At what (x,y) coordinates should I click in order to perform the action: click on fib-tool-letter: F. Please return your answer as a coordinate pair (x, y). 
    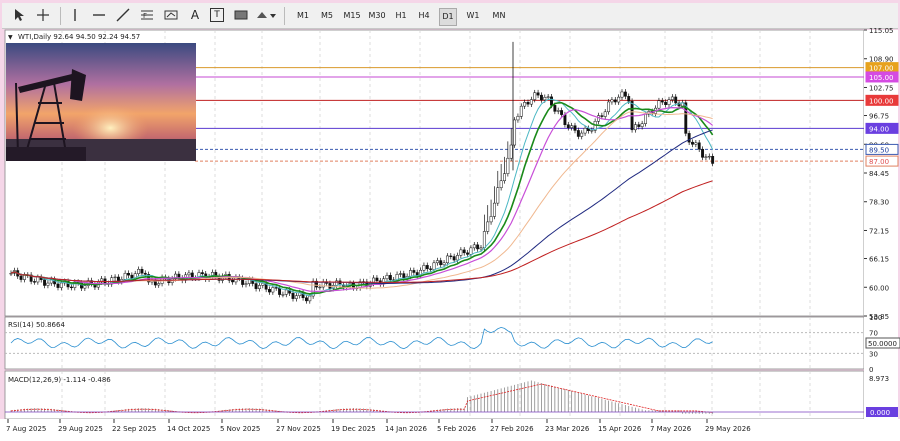
    Looking at the image, I should click on (145, 16).